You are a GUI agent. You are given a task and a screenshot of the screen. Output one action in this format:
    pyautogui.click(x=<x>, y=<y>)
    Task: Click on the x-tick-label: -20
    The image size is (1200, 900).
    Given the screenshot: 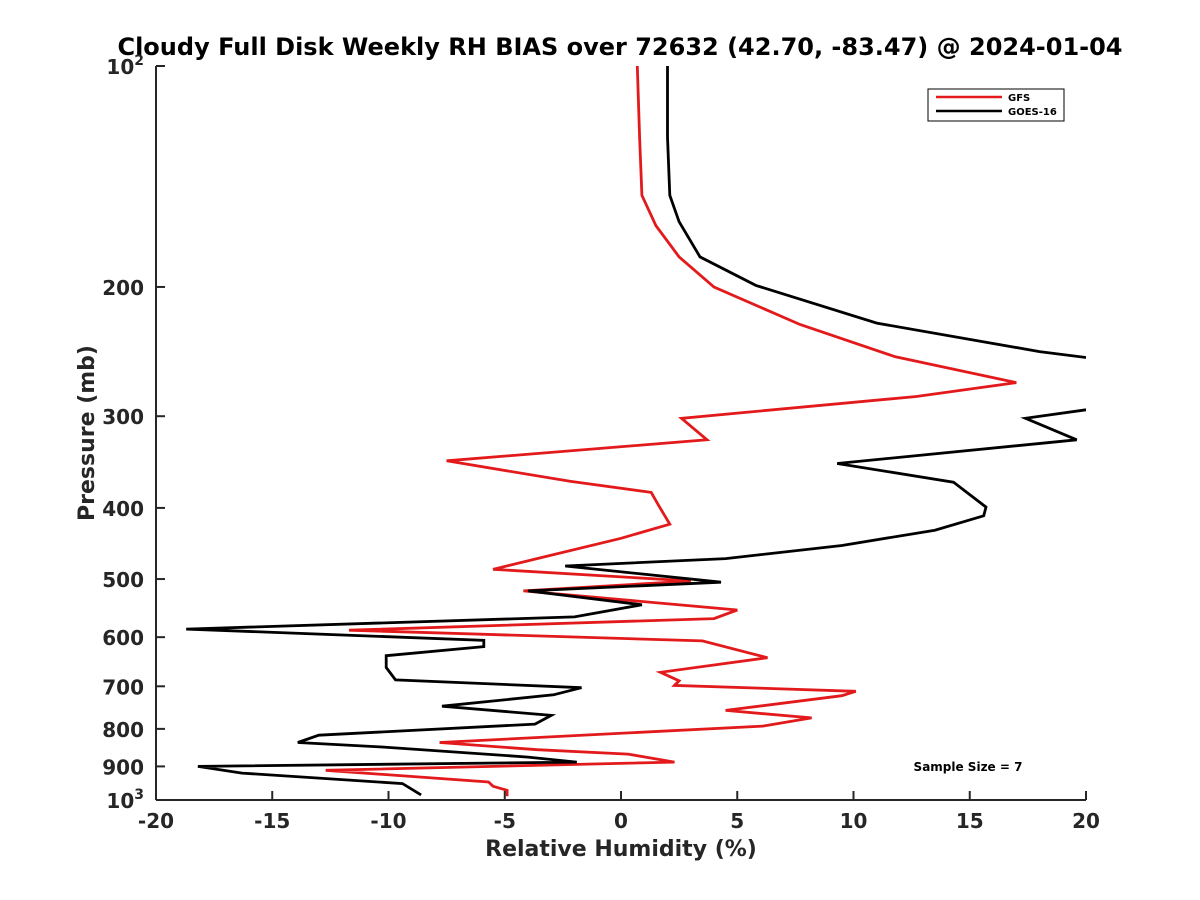 What is the action you would take?
    pyautogui.click(x=156, y=821)
    